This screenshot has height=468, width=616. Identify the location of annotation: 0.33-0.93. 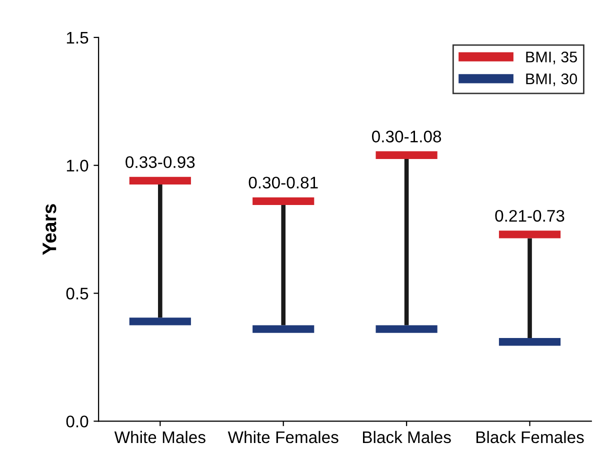
(160, 162).